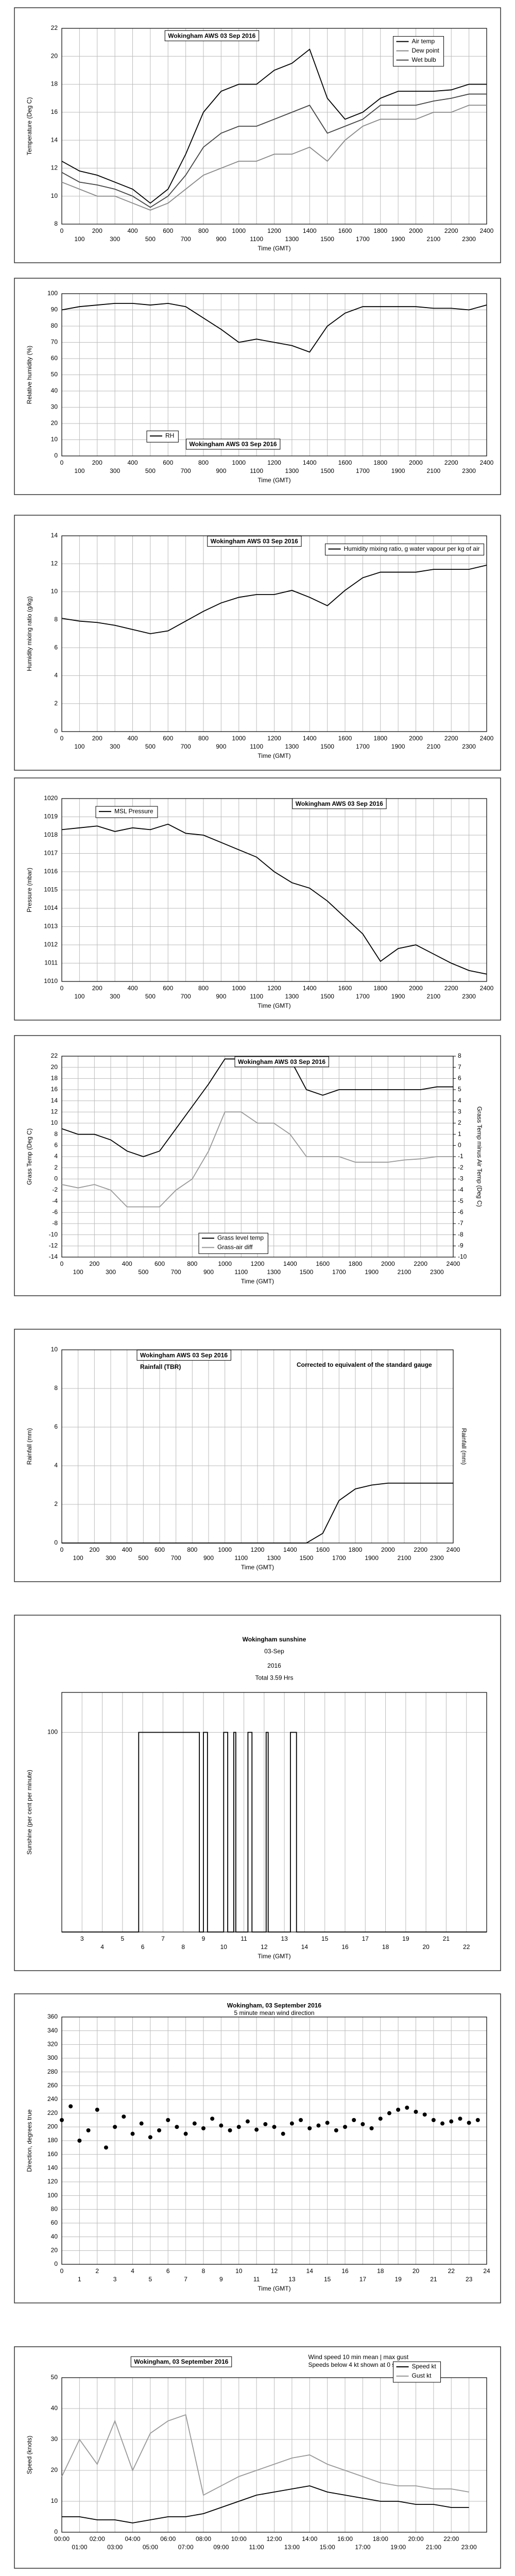 This screenshot has height=2576, width=515. Describe the element at coordinates (54, 139) in the screenshot. I see `y-tick-label: 14` at that location.